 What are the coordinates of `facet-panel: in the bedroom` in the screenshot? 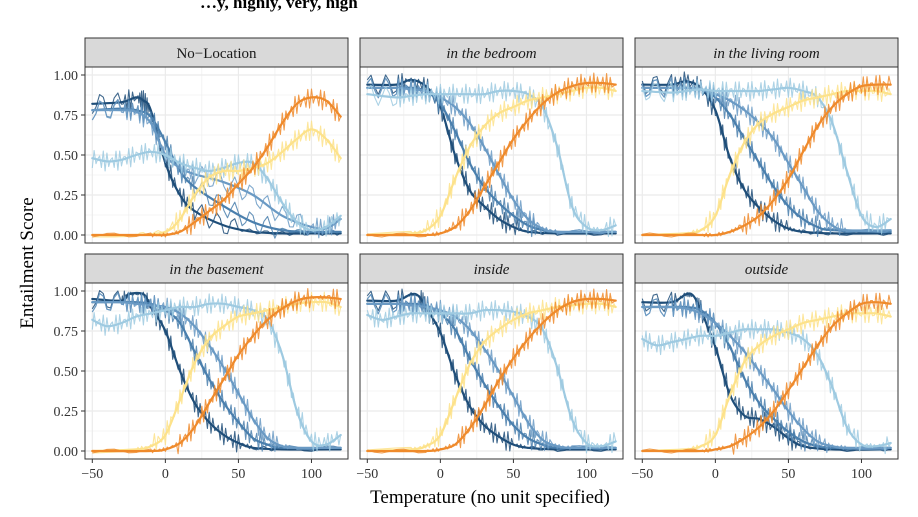 It's located at (491, 140).